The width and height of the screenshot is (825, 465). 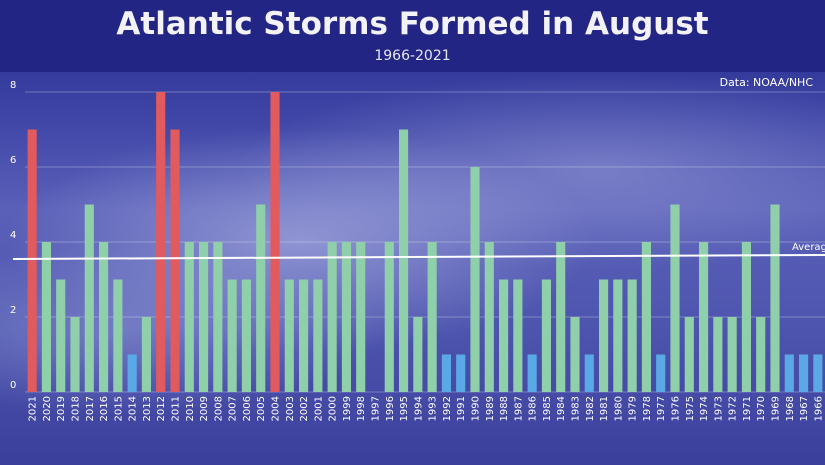 I want to click on x-tick-label: 1982, so click(x=590, y=408).